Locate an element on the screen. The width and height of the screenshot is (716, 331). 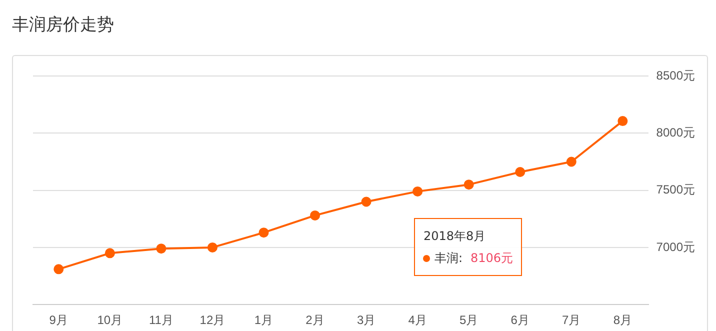
x-tick-label: 10月 is located at coordinates (110, 320).